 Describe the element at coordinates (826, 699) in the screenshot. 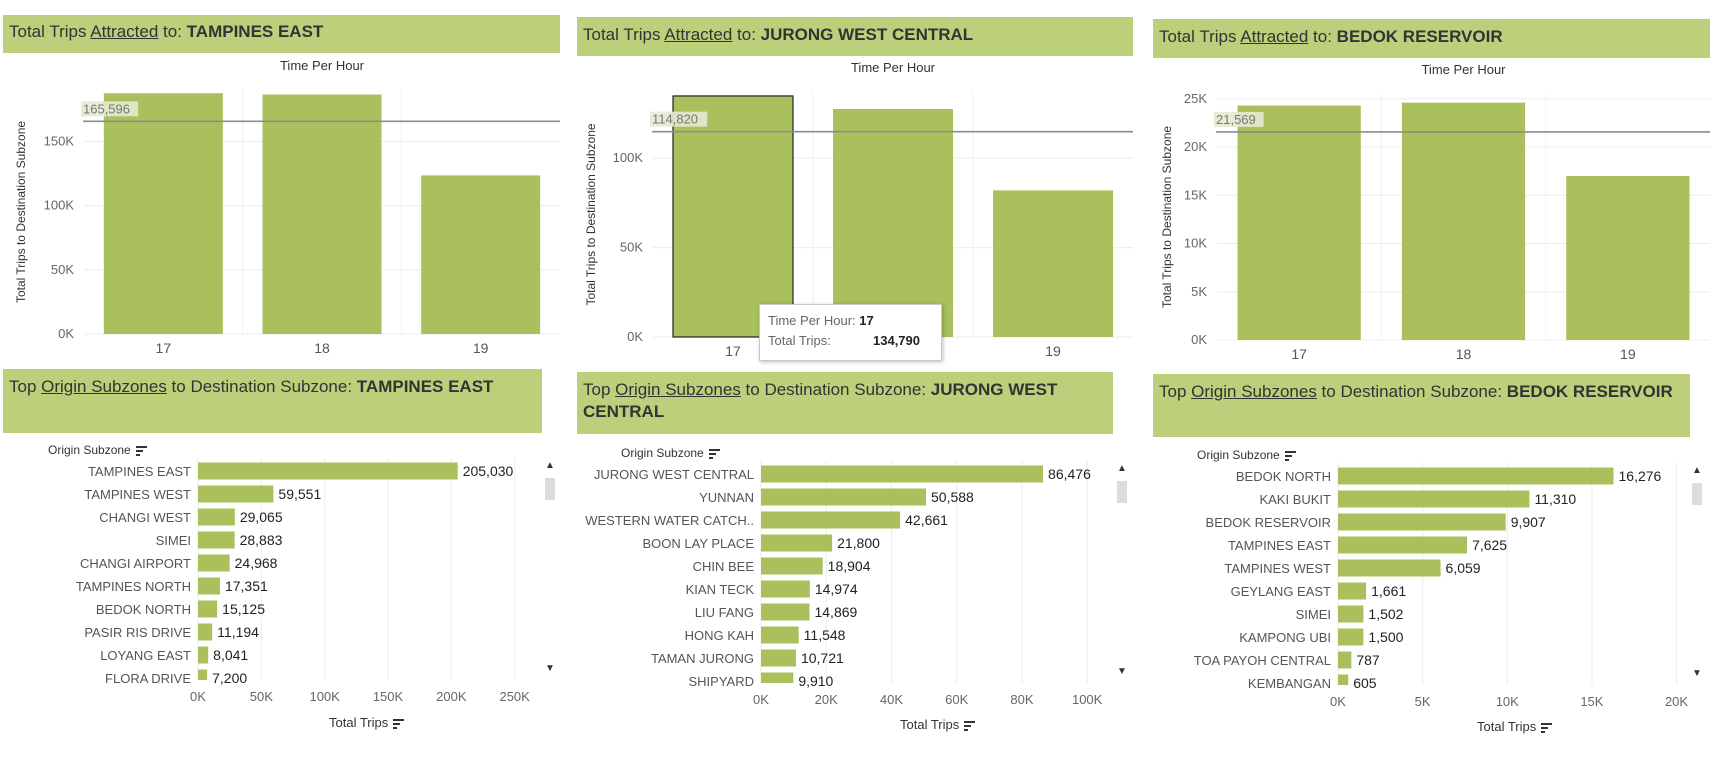

I see `x-tick-label: 20K` at that location.